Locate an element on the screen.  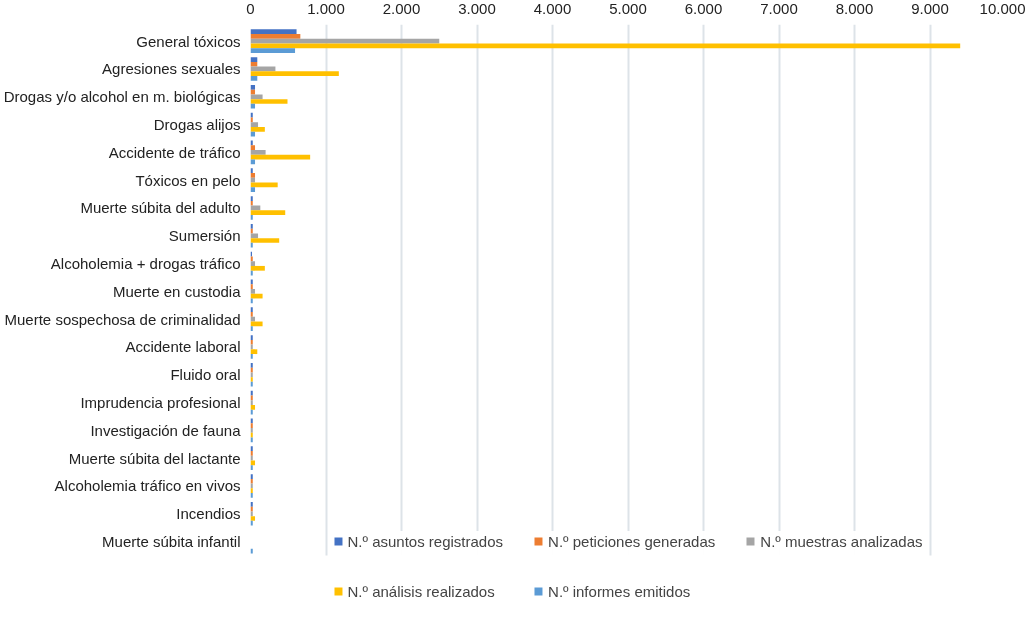
y-tick-label: Agresiones sexuales is located at coordinates (171, 69).